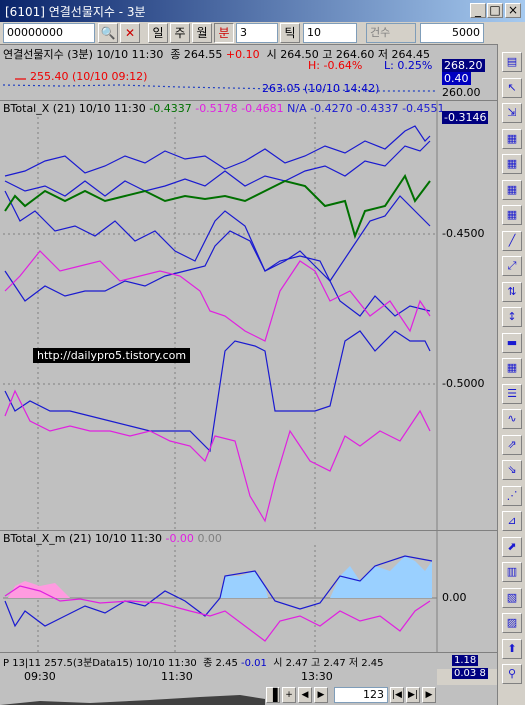 The width and height of the screenshot is (525, 705). What do you see at coordinates (397, 695) in the screenshot?
I see `prev-button: |◀` at bounding box center [397, 695].